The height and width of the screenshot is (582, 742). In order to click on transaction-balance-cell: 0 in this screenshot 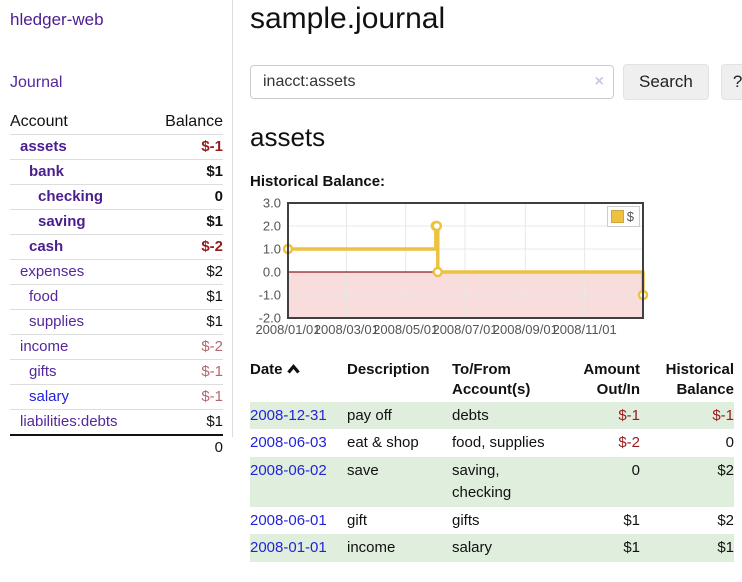, I will do `click(729, 443)`.